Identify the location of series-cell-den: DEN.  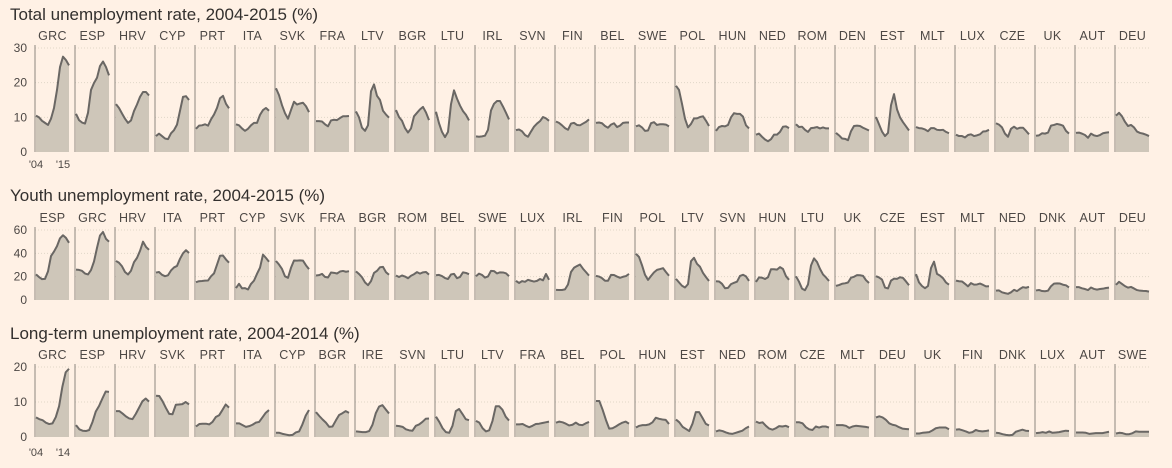
(852, 90).